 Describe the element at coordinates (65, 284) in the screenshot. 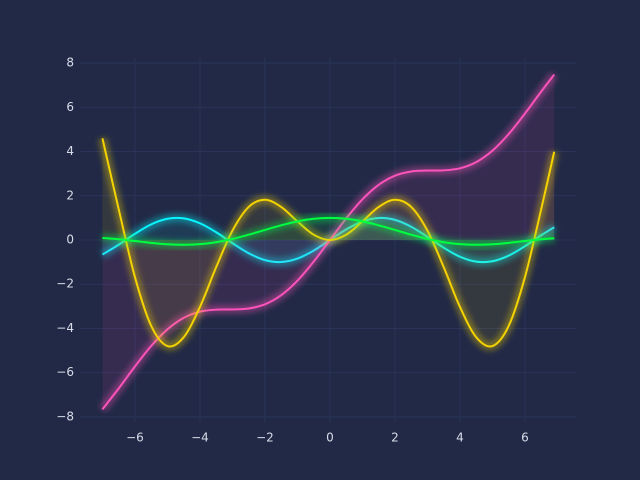

I see `y-tick-label: −2` at that location.